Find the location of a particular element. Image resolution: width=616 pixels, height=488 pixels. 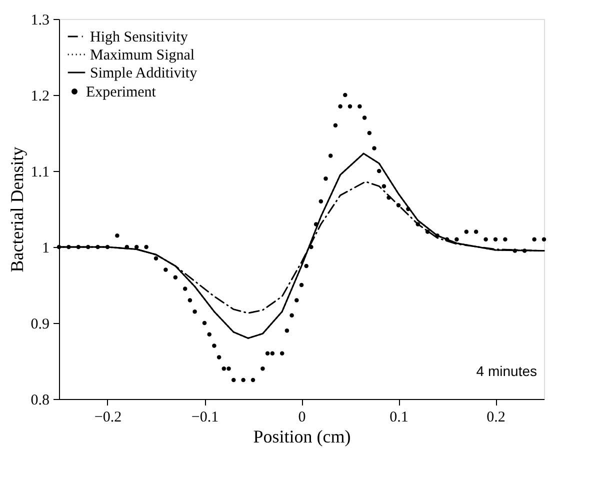

x-tick-label: 0.2 is located at coordinates (496, 418).